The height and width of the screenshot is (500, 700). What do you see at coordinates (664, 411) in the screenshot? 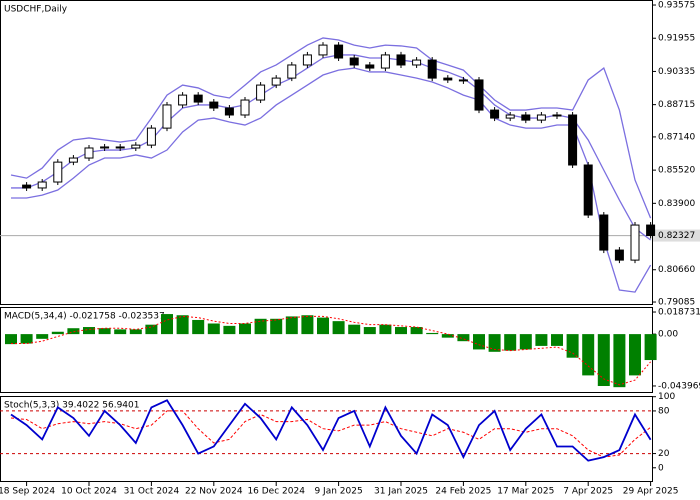
I see `y-tick-label: 80` at bounding box center [664, 411].